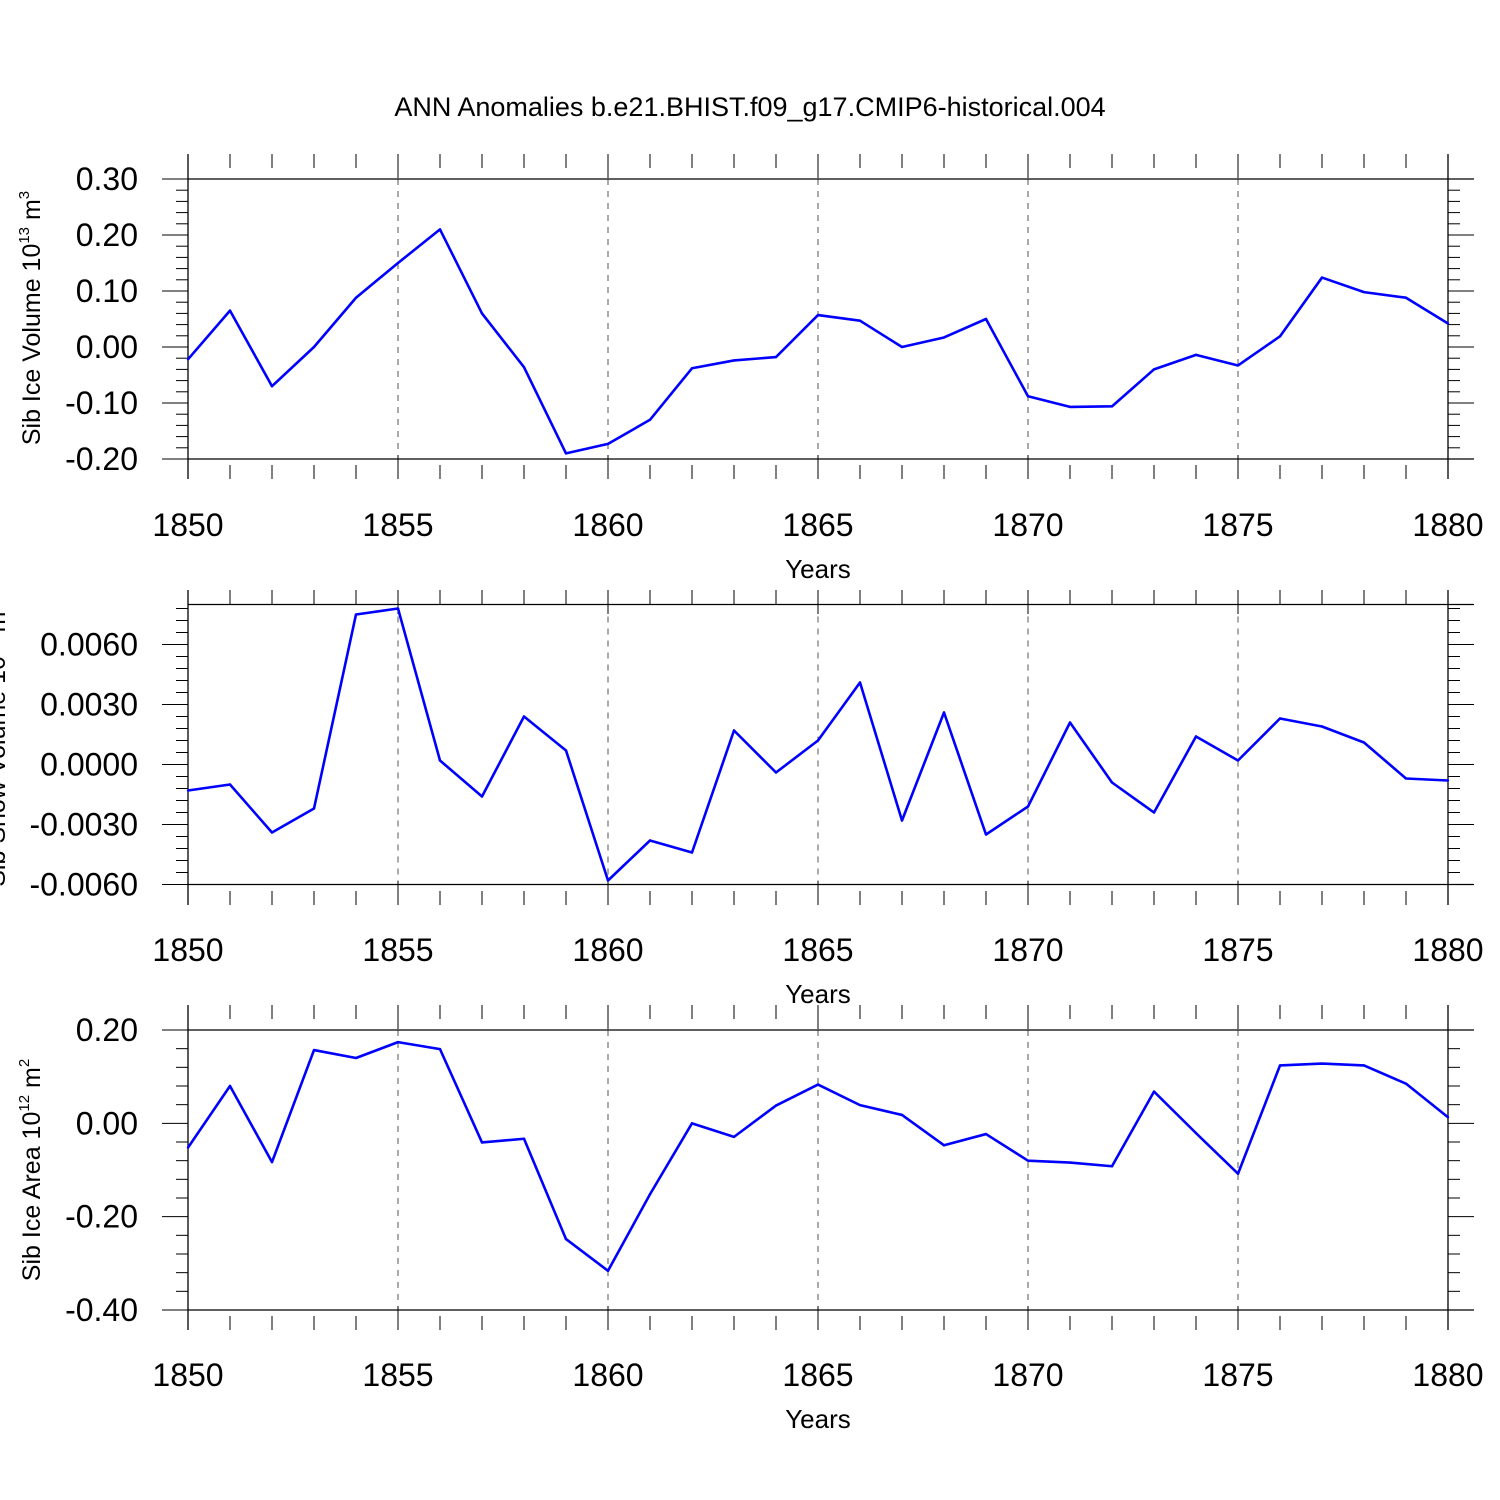  What do you see at coordinates (101, 403) in the screenshot?
I see `y-tick-label: -0.10` at bounding box center [101, 403].